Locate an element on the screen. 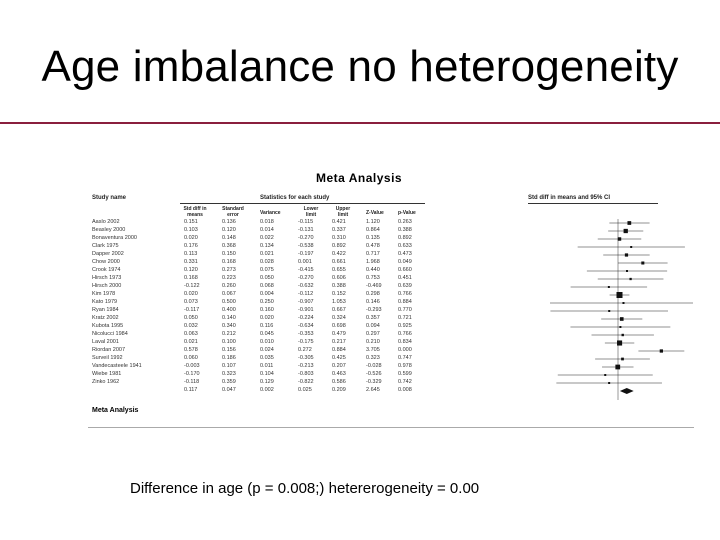 The image size is (720, 540). cell-z: -0.526 is located at coordinates (374, 374).